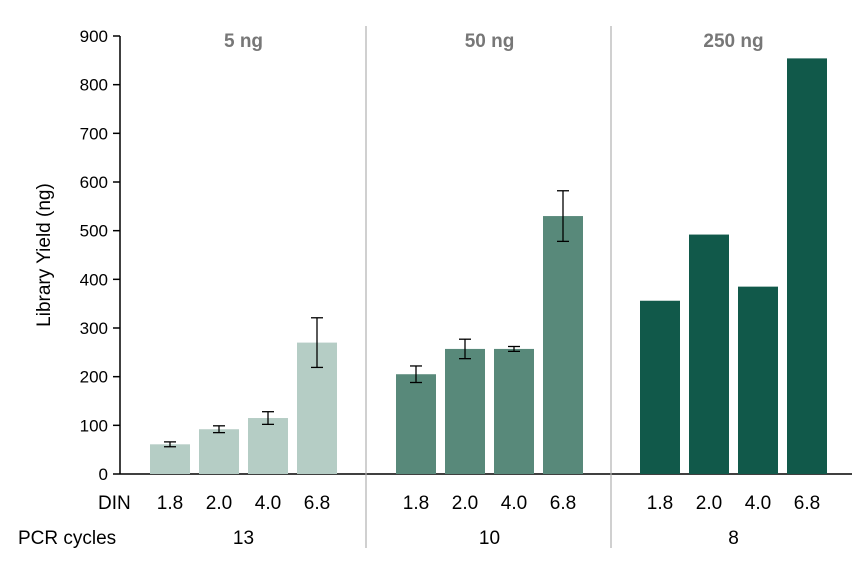  What do you see at coordinates (733, 538) in the screenshot?
I see `pcr-cycles-value: 8` at bounding box center [733, 538].